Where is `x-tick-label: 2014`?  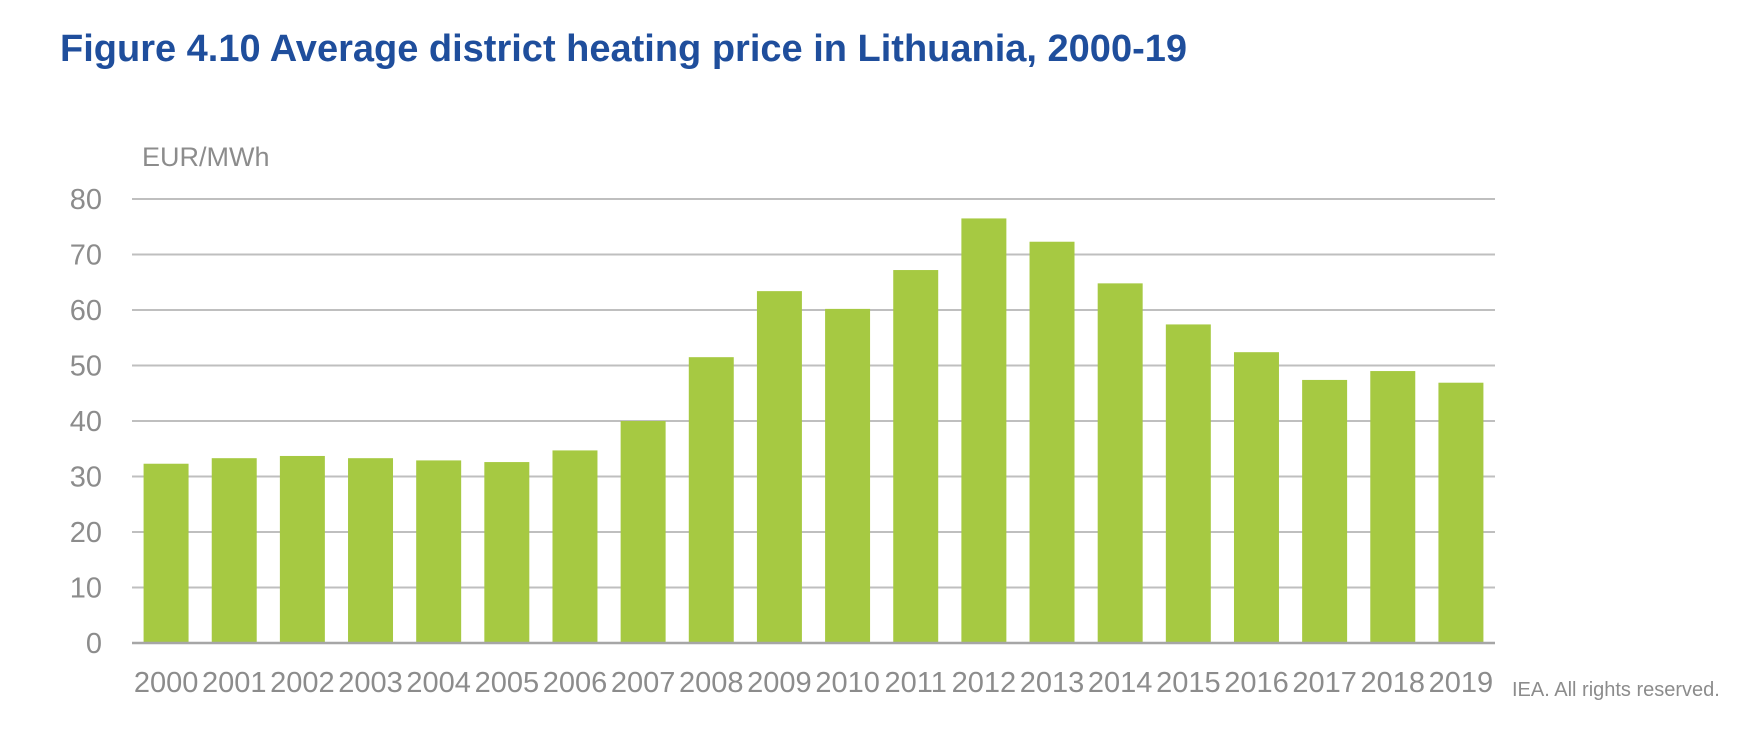
x-tick-label: 2014 is located at coordinates (1120, 683).